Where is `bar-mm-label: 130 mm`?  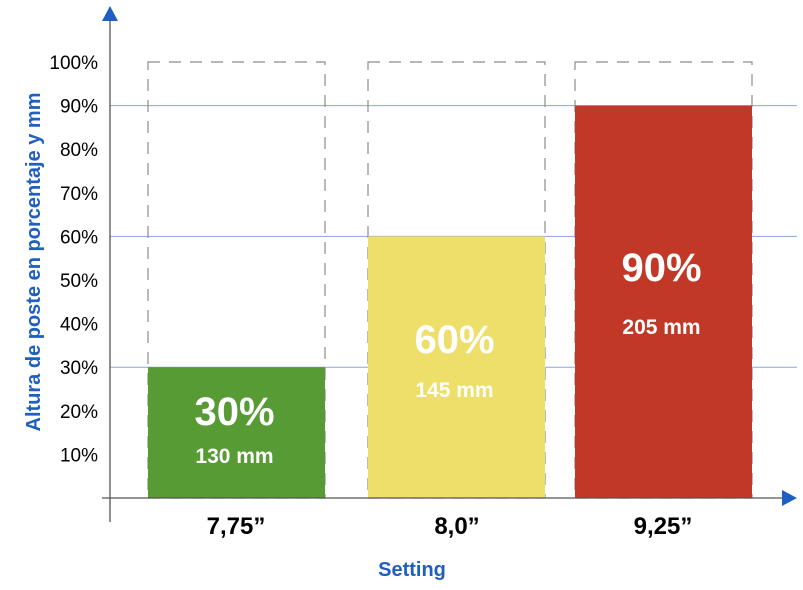 bar-mm-label: 130 mm is located at coordinates (234, 456).